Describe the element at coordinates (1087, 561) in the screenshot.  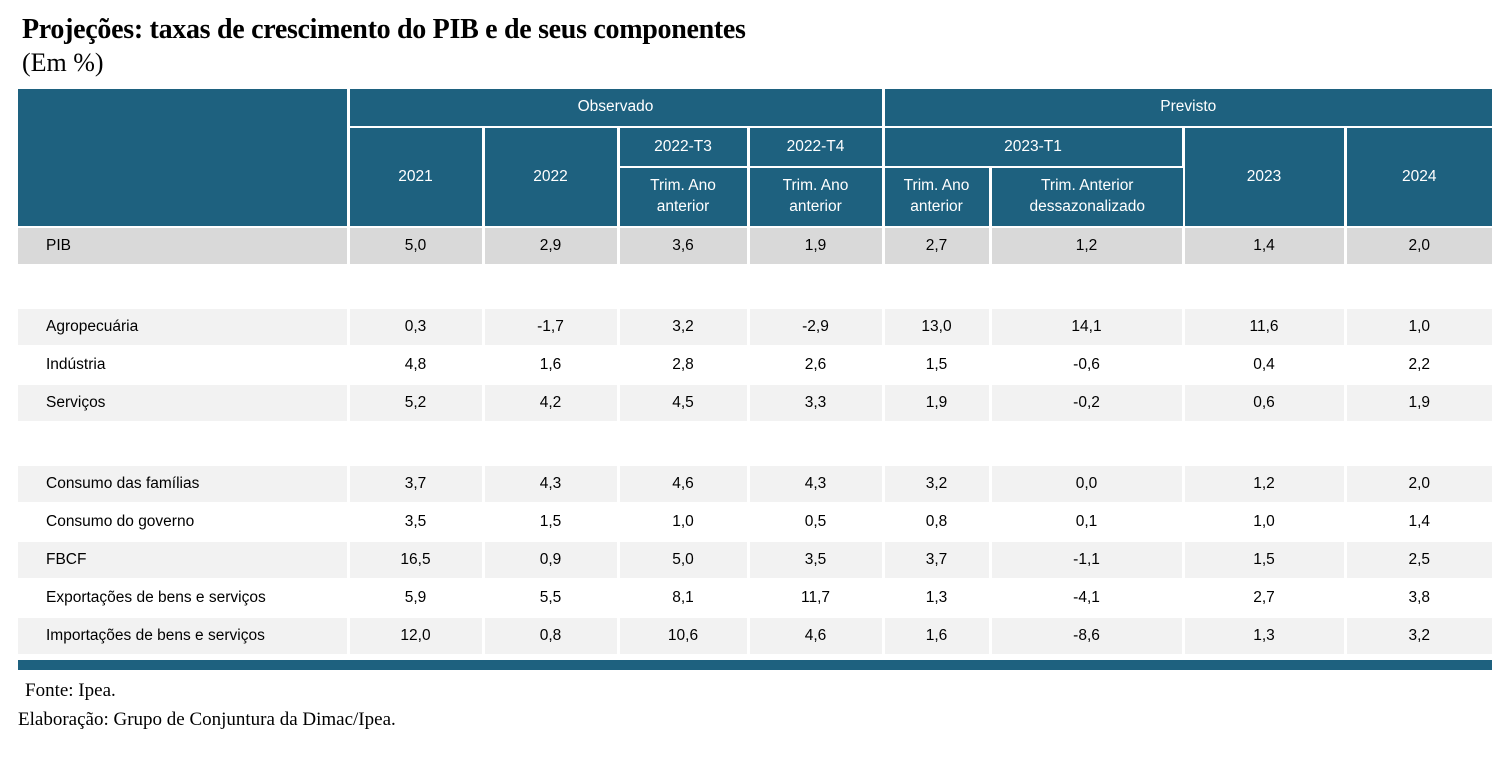
I see `value-cell: -1,1` at that location.